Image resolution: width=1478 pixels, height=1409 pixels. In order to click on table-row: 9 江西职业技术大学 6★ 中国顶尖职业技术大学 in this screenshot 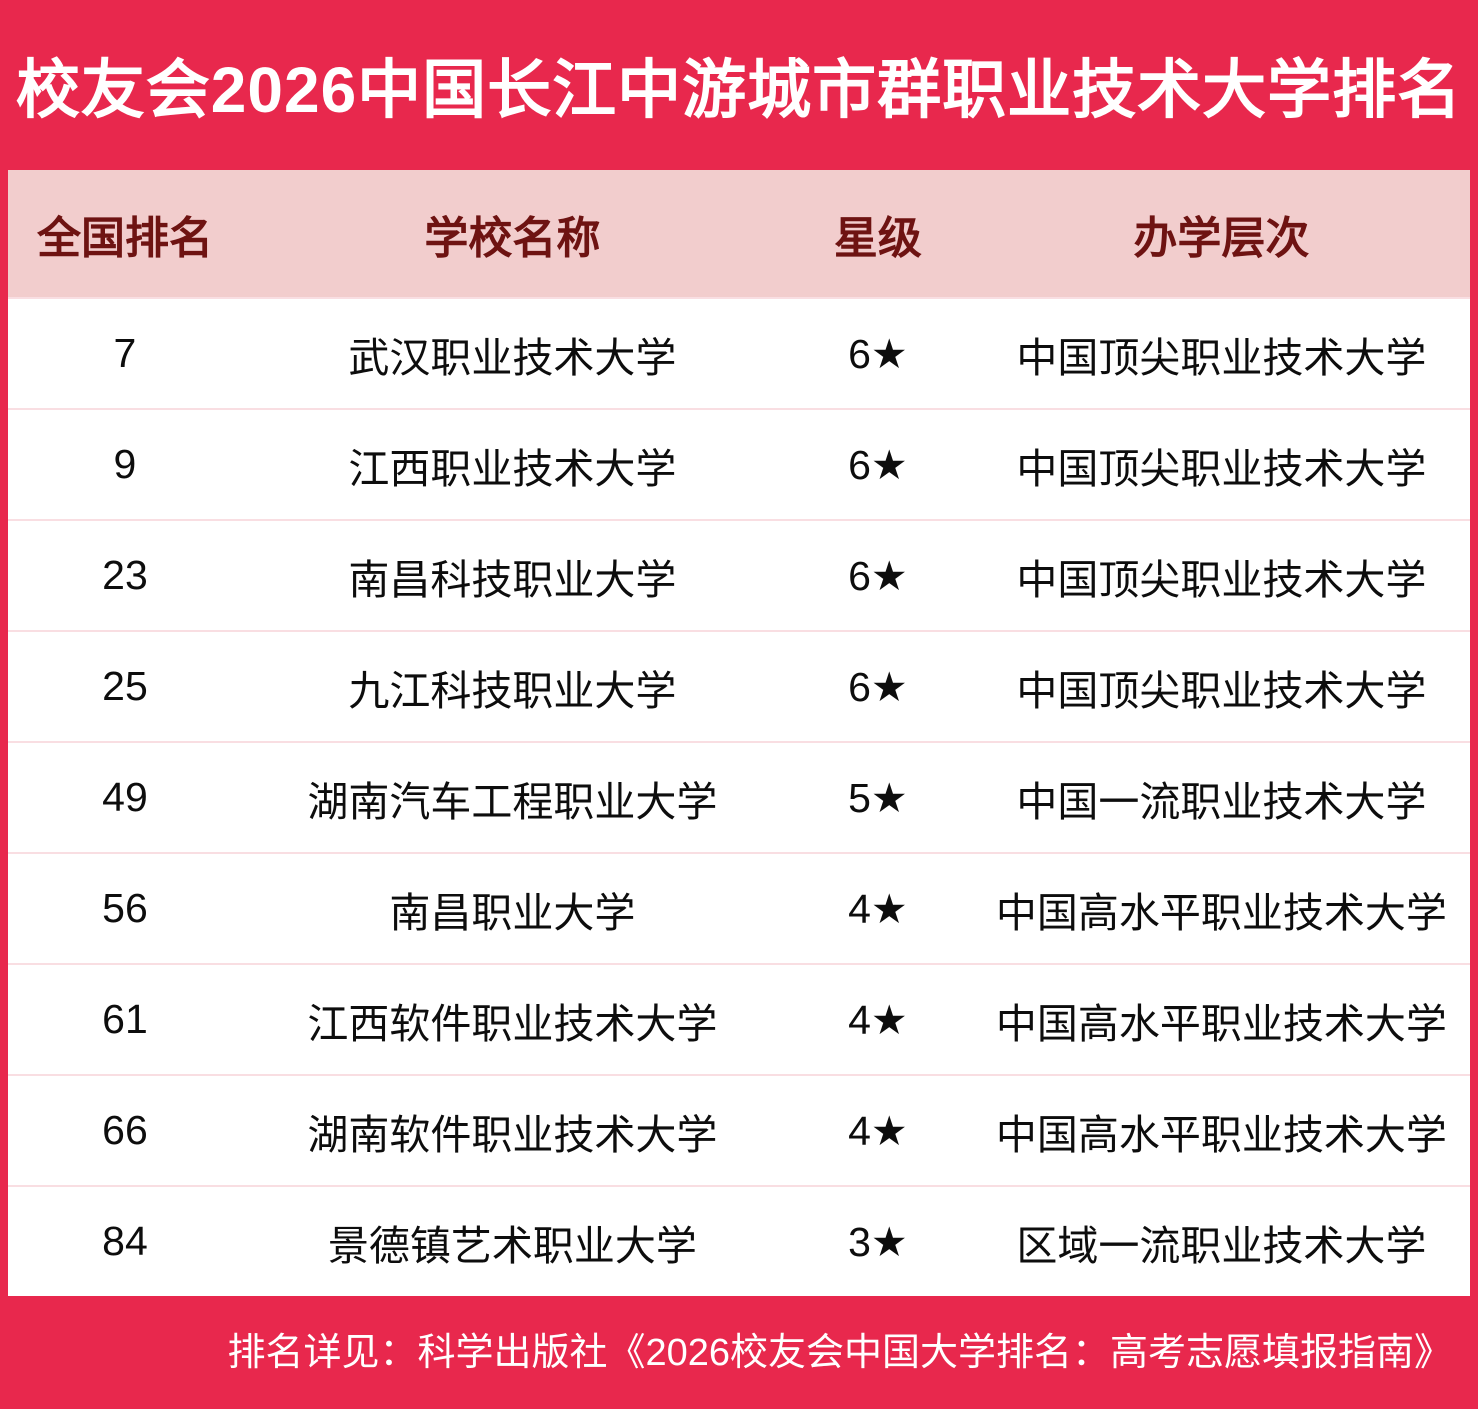, I will do `click(739, 463)`.